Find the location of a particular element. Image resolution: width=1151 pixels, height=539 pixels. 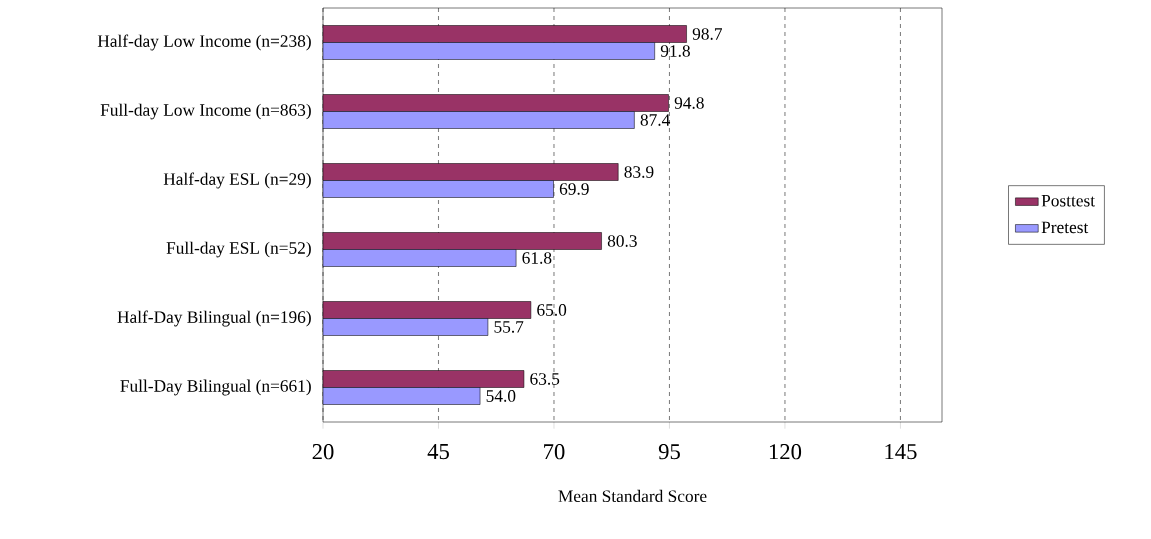

data-label: 91.8 is located at coordinates (675, 51).